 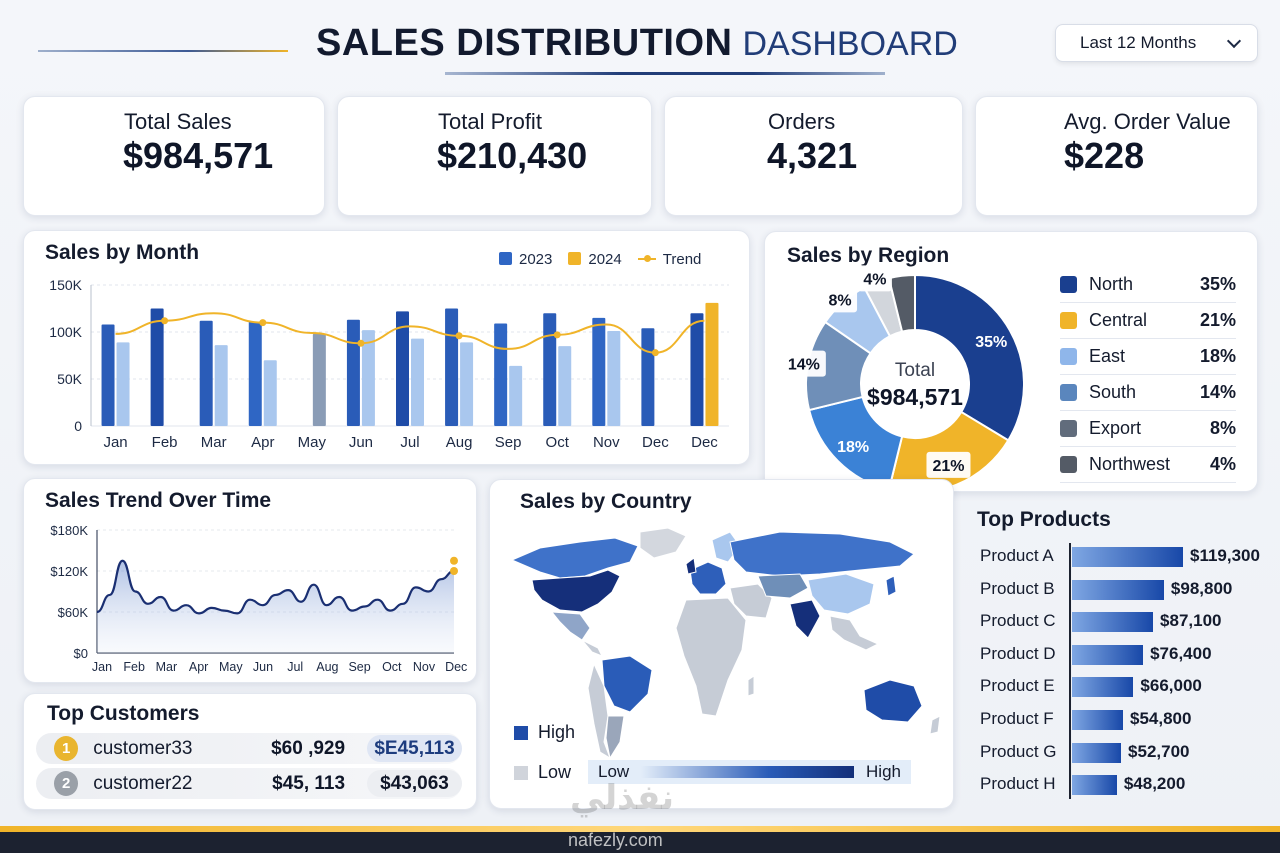 What do you see at coordinates (669, 259) in the screenshot?
I see `legend-item-trend: Trend` at bounding box center [669, 259].